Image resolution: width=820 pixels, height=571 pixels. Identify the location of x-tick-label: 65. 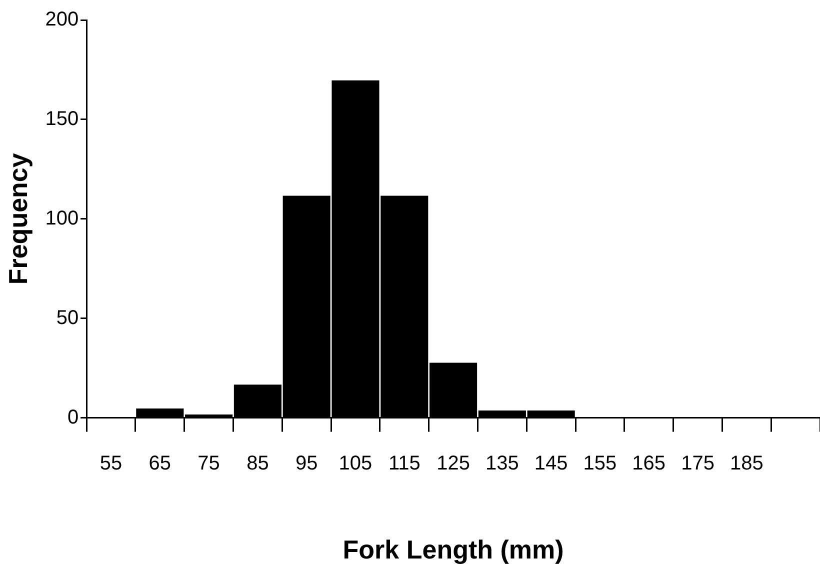
(160, 463).